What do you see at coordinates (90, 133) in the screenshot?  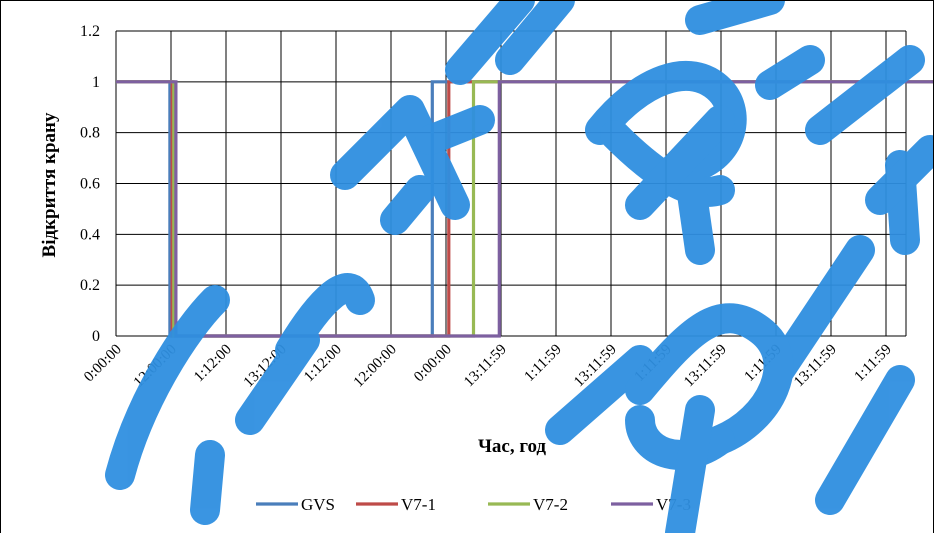 I see `y-tick-label: 0.8` at bounding box center [90, 133].